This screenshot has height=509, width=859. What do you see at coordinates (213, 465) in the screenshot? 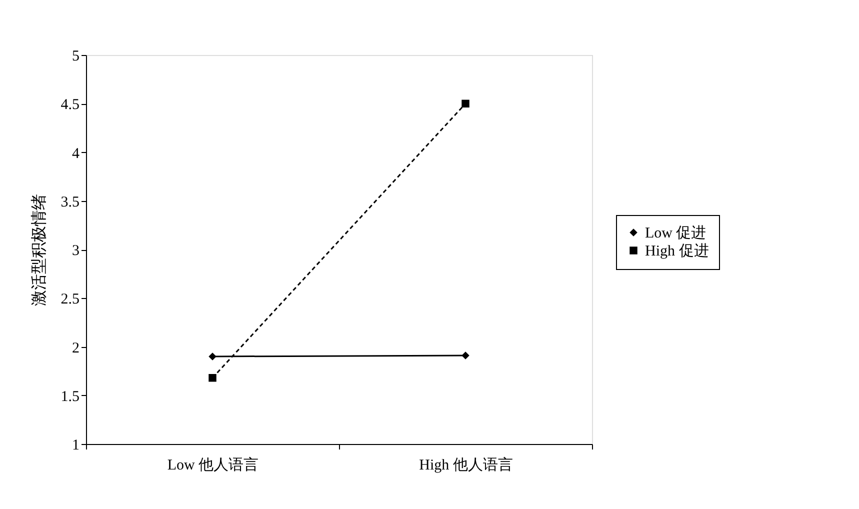
I see `x-tick-label: Low 他人语言` at bounding box center [213, 465].